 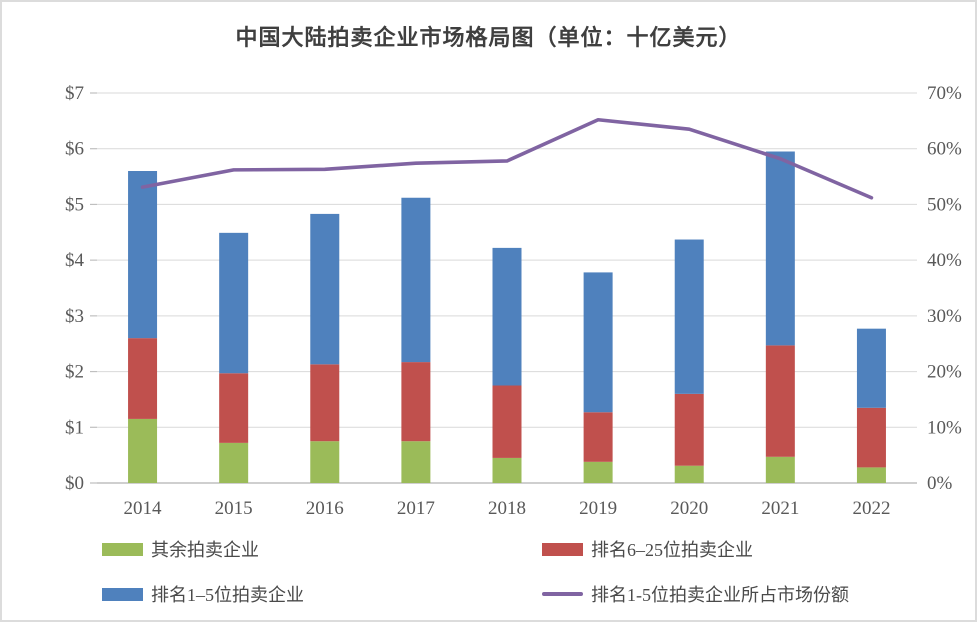 I want to click on x-axis-tick-label: 2019, so click(x=598, y=508).